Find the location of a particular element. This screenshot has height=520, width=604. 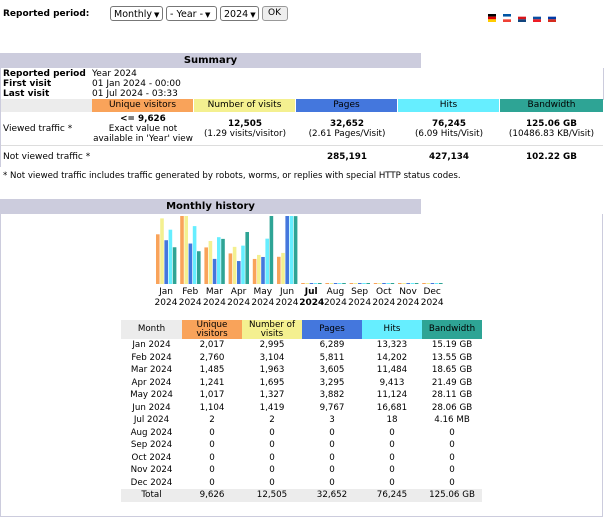

table-row: Apr 2024 1,241 1,695 3,295 9,413 21.49 GB is located at coordinates (301, 383).